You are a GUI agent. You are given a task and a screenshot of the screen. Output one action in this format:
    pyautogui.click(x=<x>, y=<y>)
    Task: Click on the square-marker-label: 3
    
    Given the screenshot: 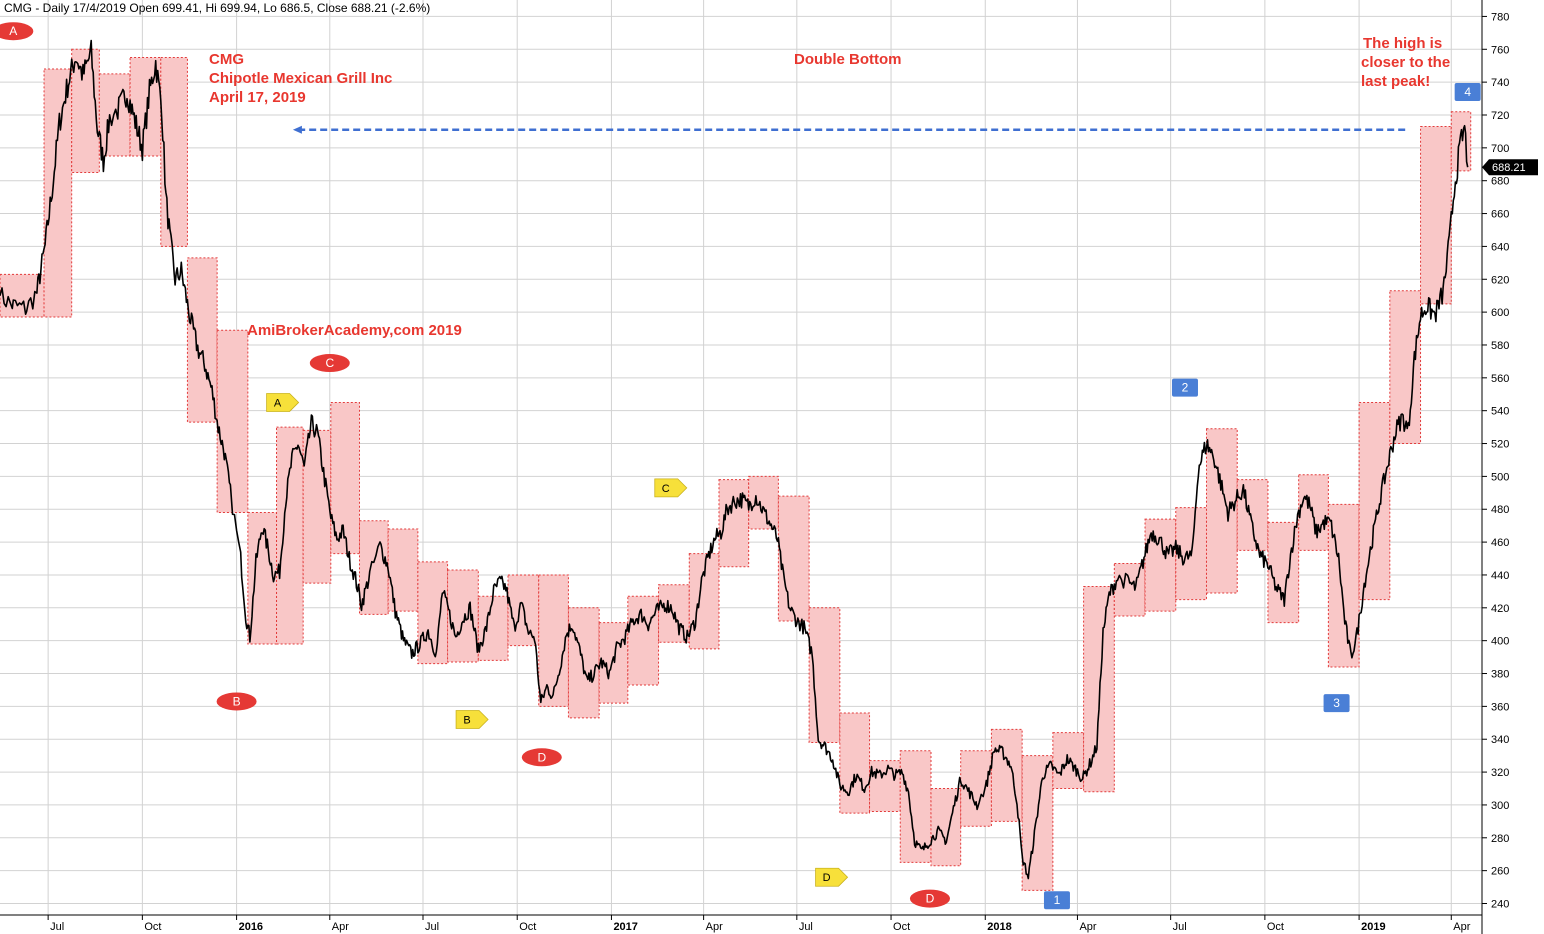 What is the action you would take?
    pyautogui.click(x=1336, y=703)
    